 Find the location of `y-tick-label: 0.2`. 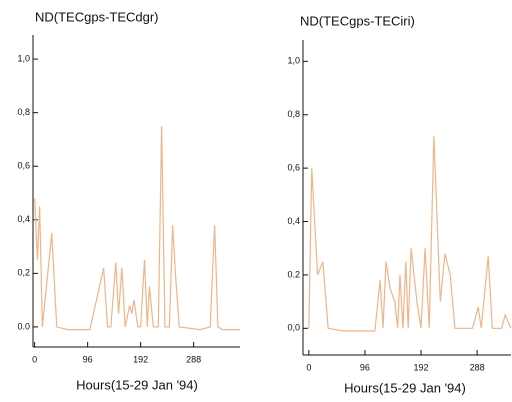

y-tick-label: 0.2 is located at coordinates (293, 274).